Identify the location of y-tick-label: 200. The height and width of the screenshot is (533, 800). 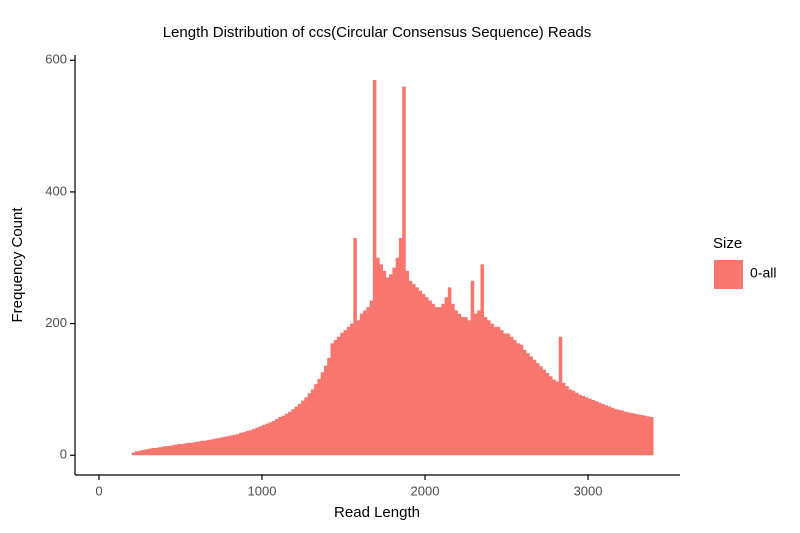
(56, 322).